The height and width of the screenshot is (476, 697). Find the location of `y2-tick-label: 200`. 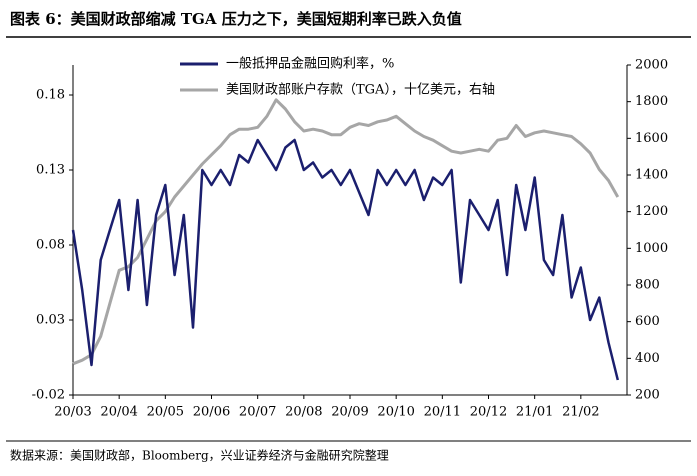

y2-tick-label: 200 is located at coordinates (647, 395).